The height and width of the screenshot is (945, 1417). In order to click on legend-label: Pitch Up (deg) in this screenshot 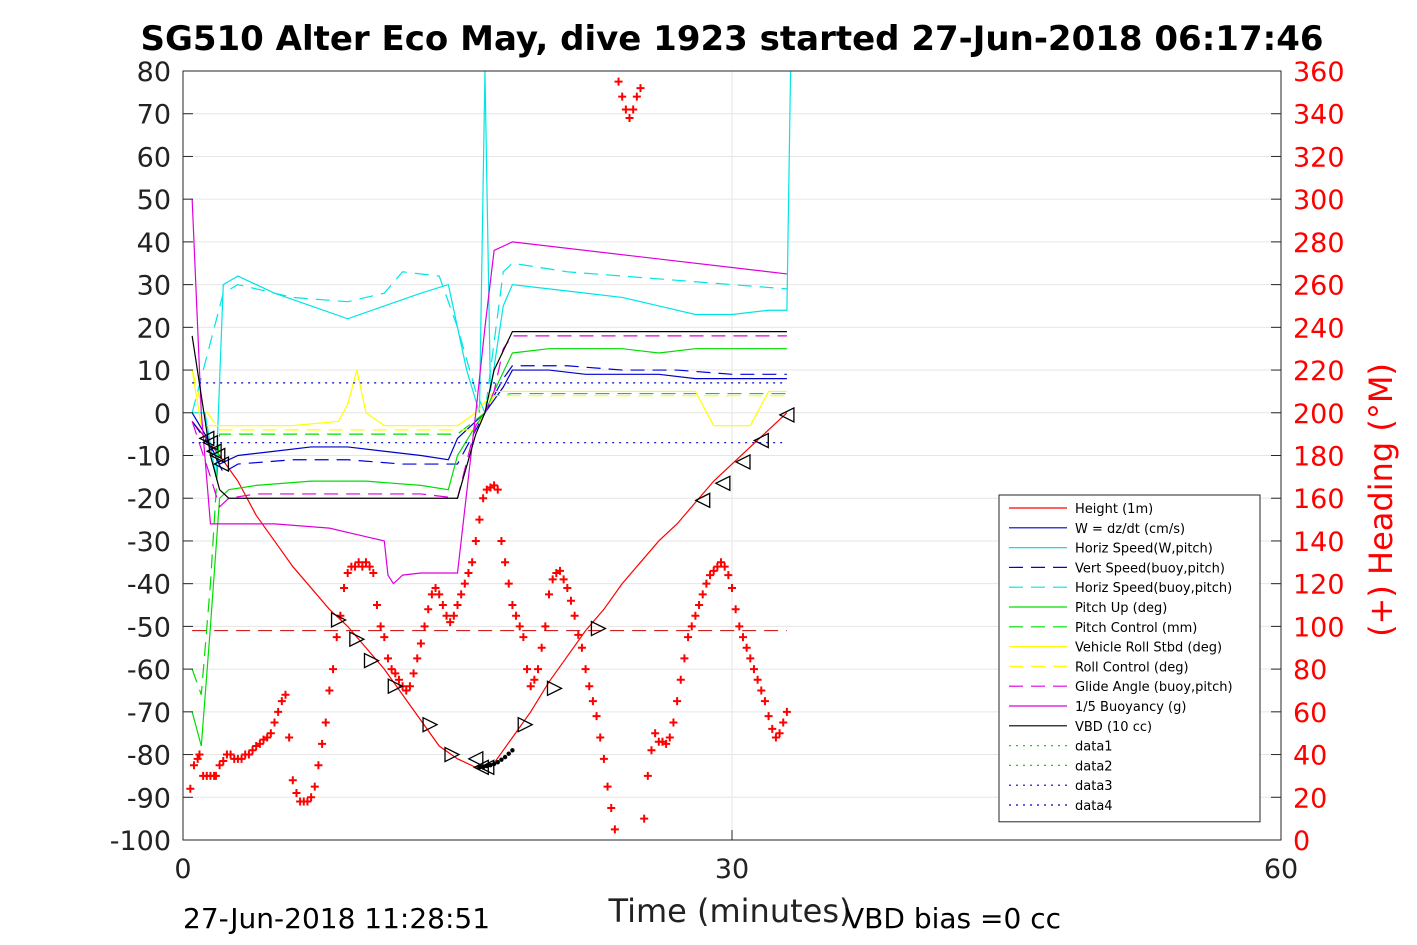, I will do `click(1121, 608)`.